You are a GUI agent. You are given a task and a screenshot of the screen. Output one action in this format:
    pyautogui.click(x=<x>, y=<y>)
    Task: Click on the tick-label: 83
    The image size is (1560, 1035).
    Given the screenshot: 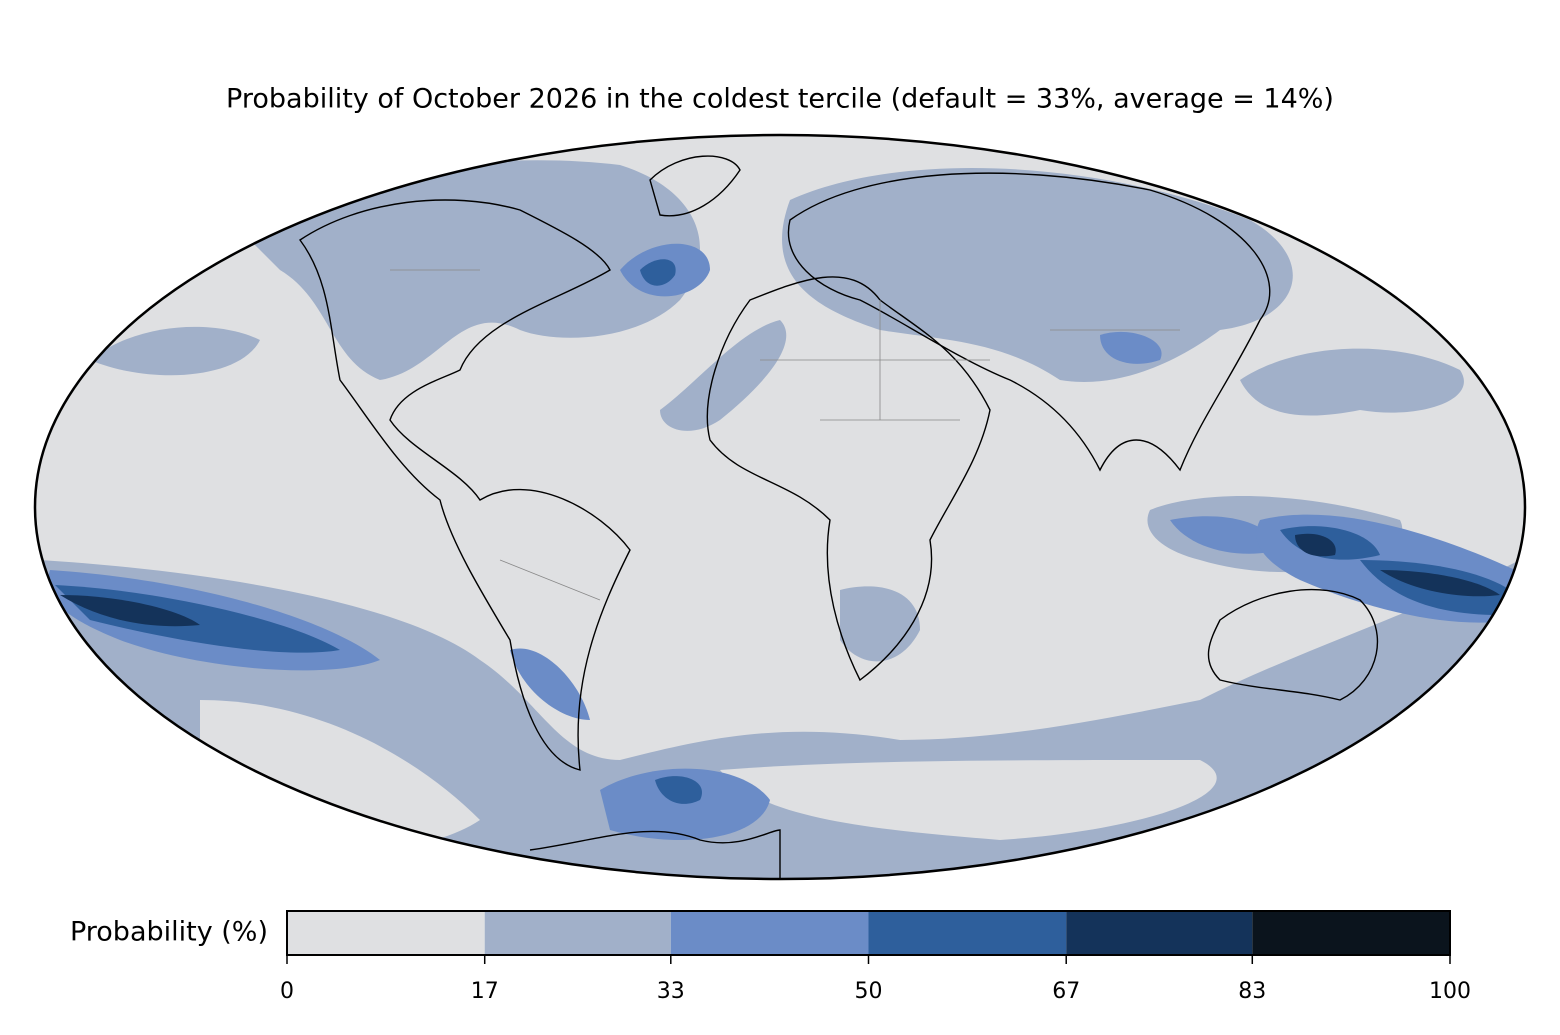 What is the action you would take?
    pyautogui.click(x=1252, y=991)
    